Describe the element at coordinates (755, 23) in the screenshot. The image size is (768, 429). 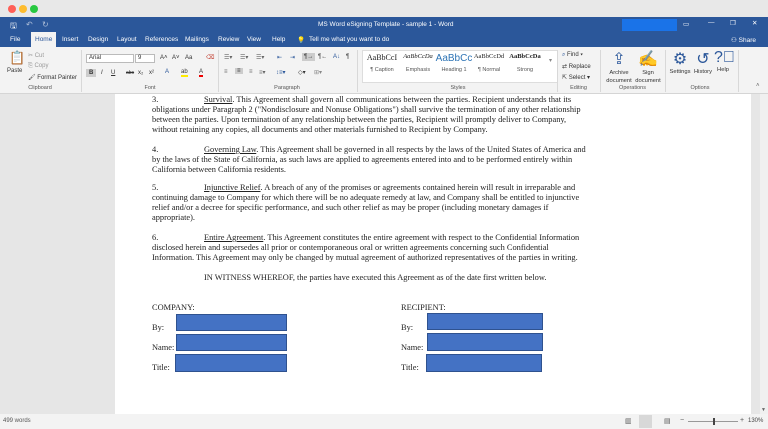
I see `close-icon: ✕` at that location.